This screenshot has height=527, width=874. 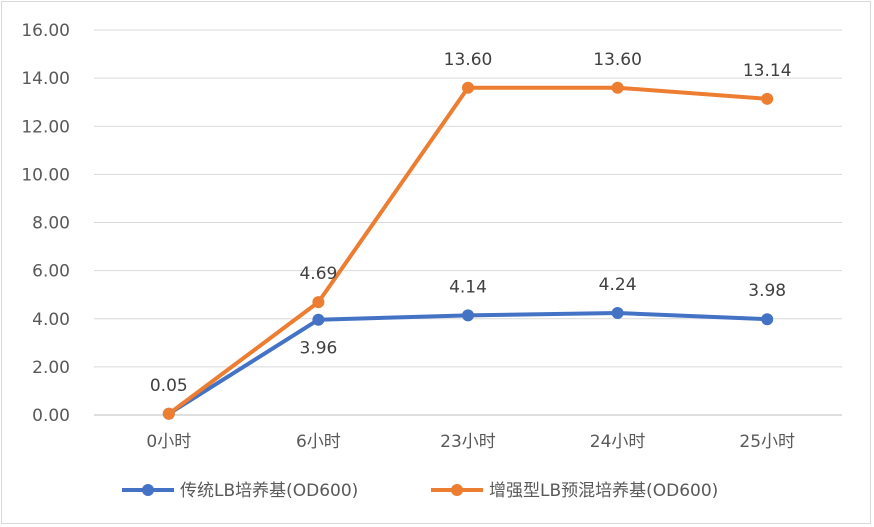 What do you see at coordinates (169, 386) in the screenshot?
I see `series-1-data-label: 0.05` at bounding box center [169, 386].